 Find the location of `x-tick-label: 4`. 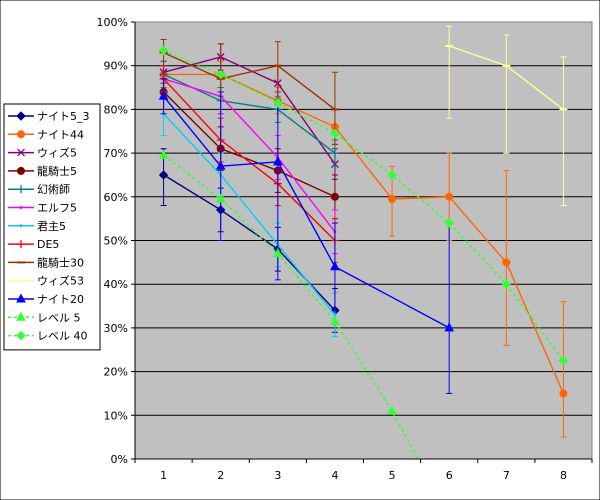

x-tick-label: 4 is located at coordinates (334, 475).